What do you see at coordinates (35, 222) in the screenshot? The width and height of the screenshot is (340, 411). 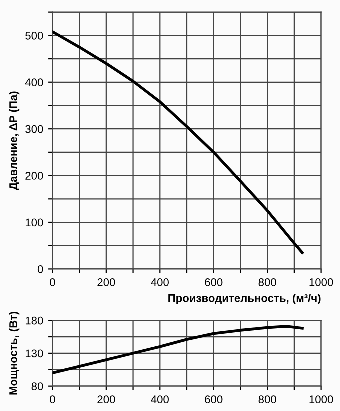 I see `y-tick-label: 100` at bounding box center [35, 222].